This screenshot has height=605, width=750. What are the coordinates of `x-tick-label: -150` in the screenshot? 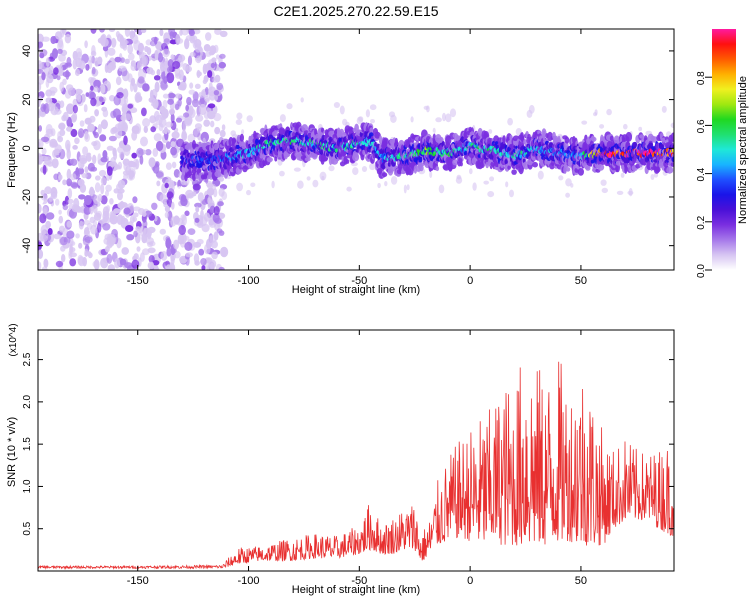 It's located at (138, 281).